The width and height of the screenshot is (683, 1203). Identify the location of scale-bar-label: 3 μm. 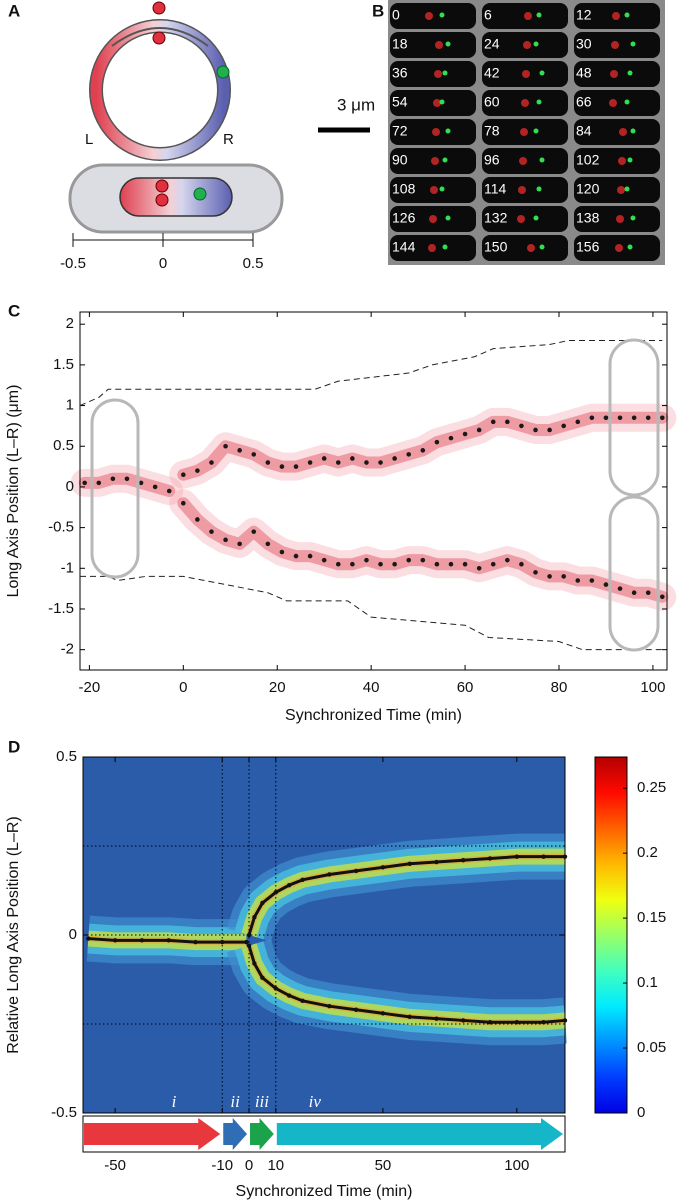
(356, 104).